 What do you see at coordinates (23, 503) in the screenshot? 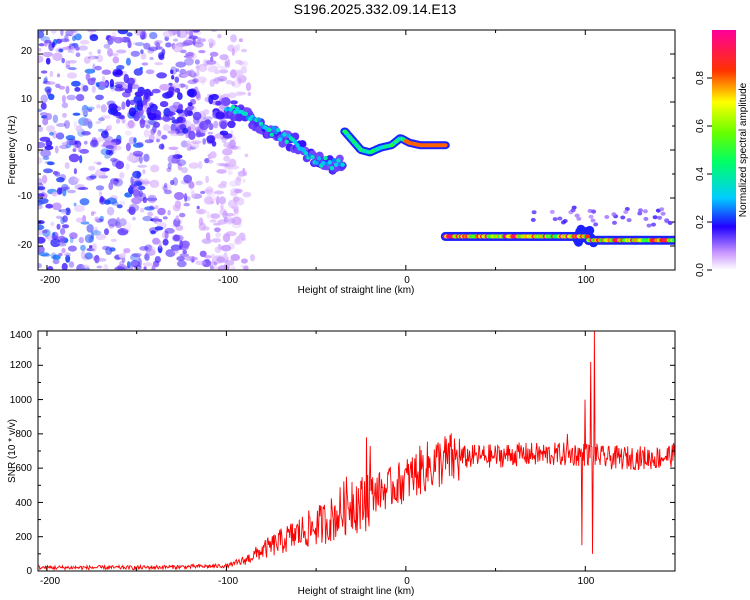
I see `snr-y-tick-label: 400` at bounding box center [23, 503].